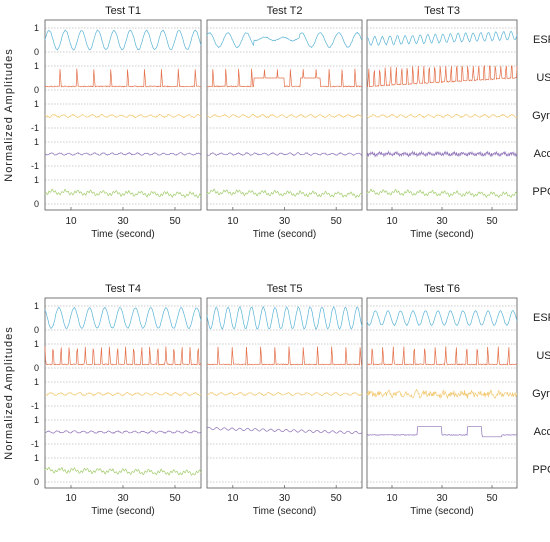  What do you see at coordinates (123, 11) in the screenshot?
I see `panel-title: Test T1` at bounding box center [123, 11].